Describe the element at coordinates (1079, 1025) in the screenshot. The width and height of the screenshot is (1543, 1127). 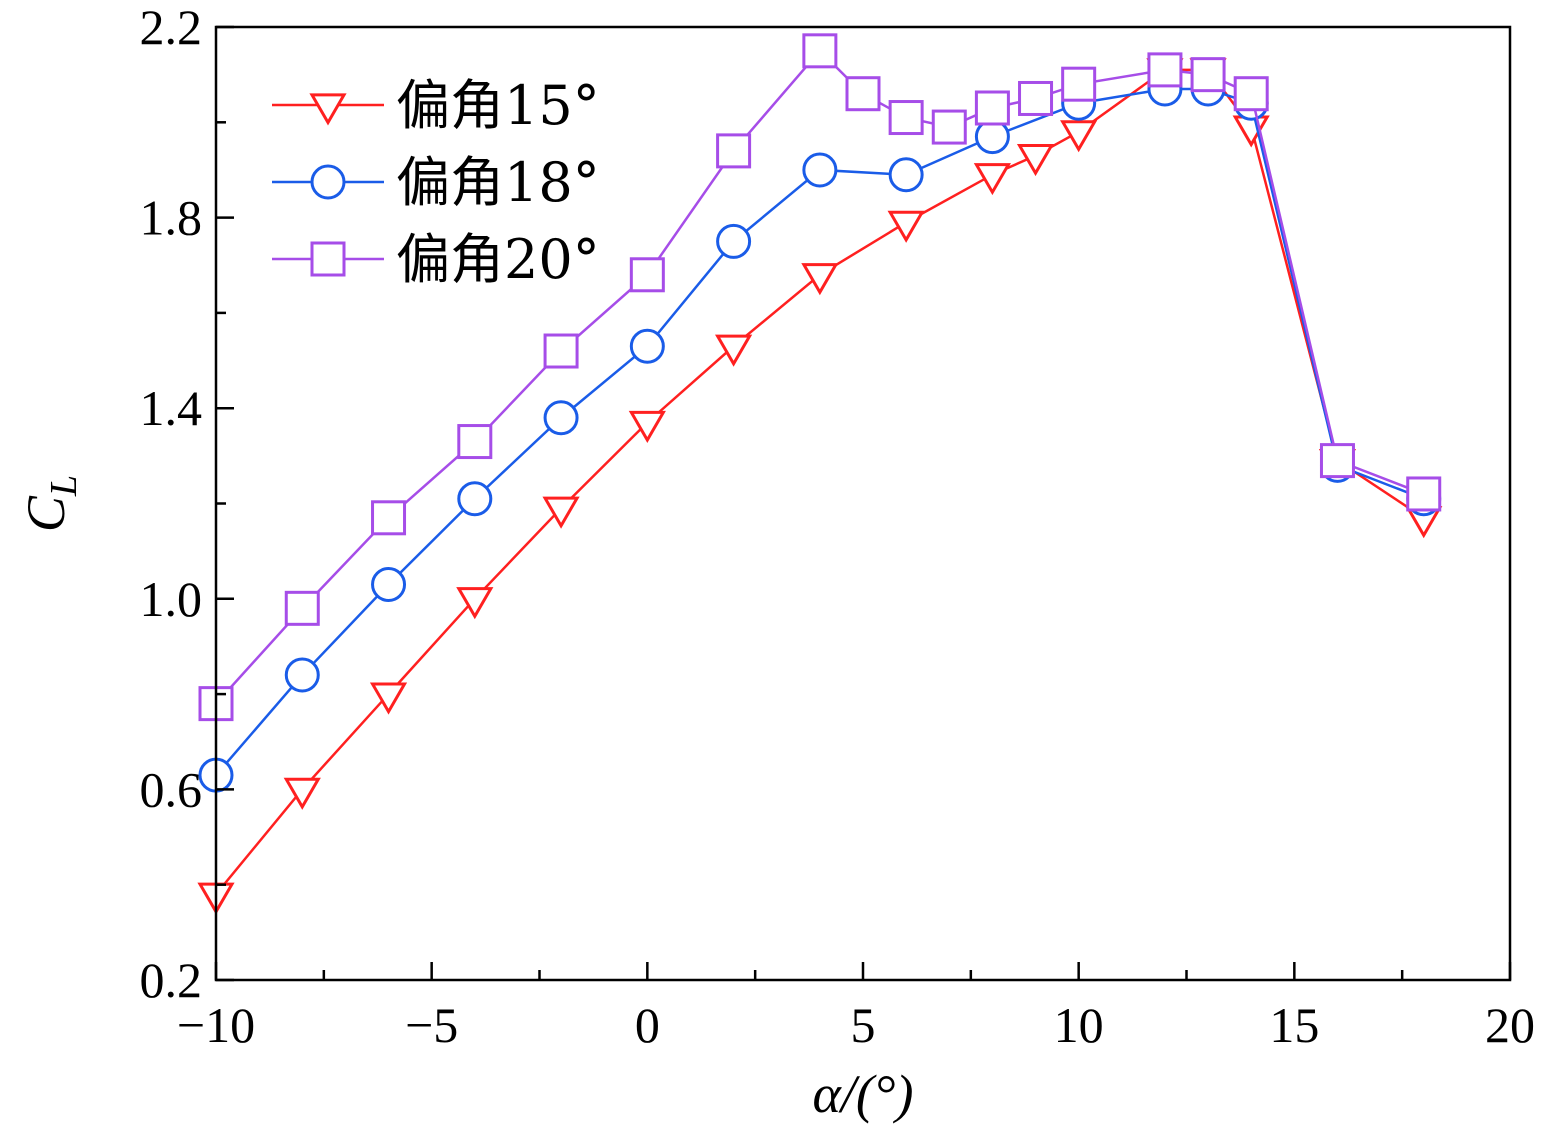
I see `x-tick-label: 10` at that location.